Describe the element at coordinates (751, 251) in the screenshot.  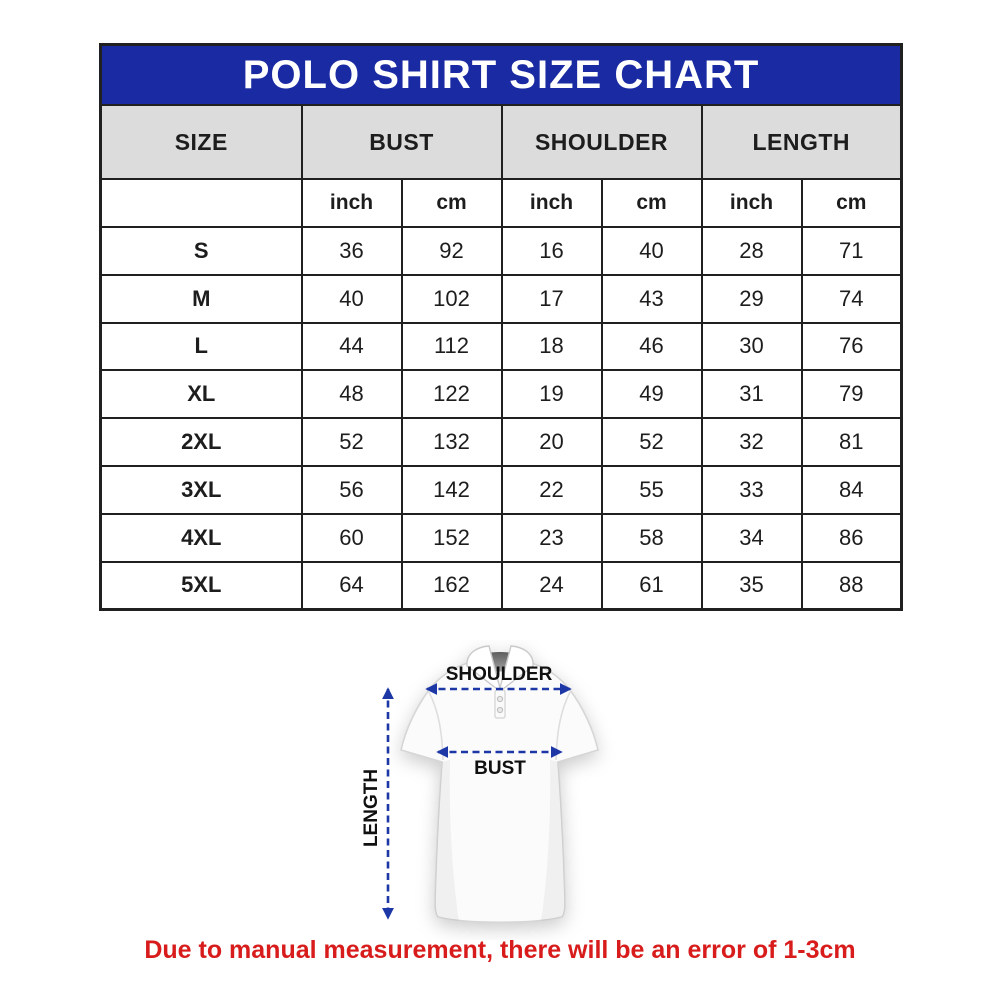
I see `value-cell: 28` at that location.